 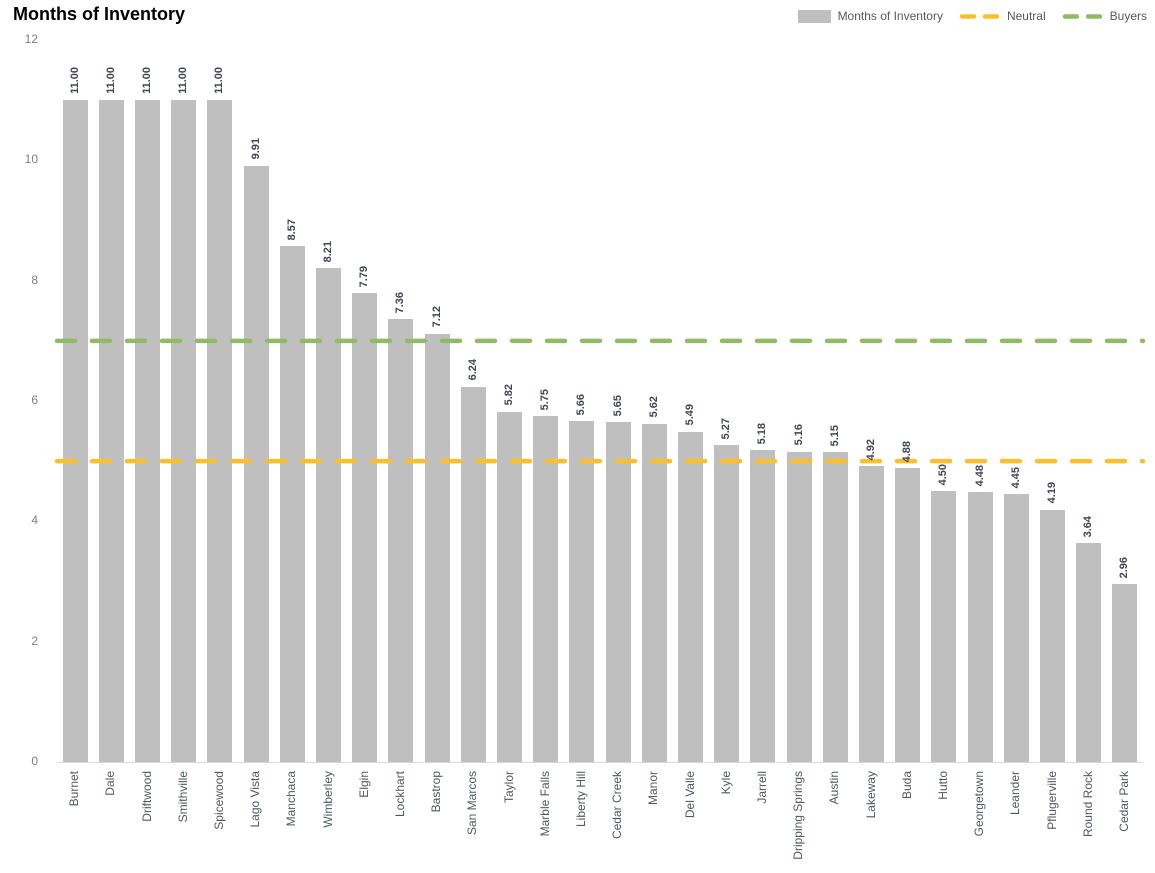 I want to click on y-axis-tick: 0, so click(x=34, y=761).